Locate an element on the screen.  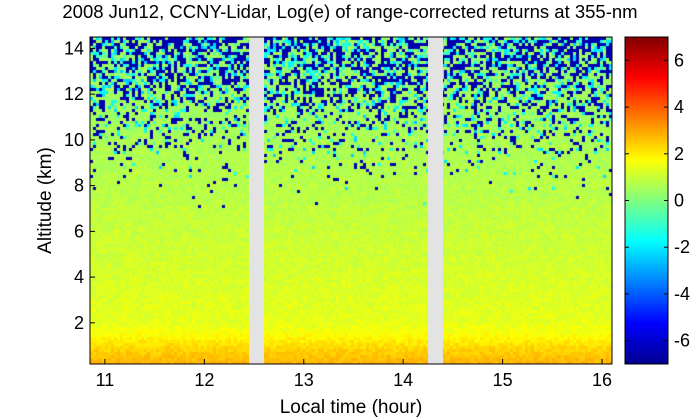
colorbar-tick-label: 6 is located at coordinates (679, 60).